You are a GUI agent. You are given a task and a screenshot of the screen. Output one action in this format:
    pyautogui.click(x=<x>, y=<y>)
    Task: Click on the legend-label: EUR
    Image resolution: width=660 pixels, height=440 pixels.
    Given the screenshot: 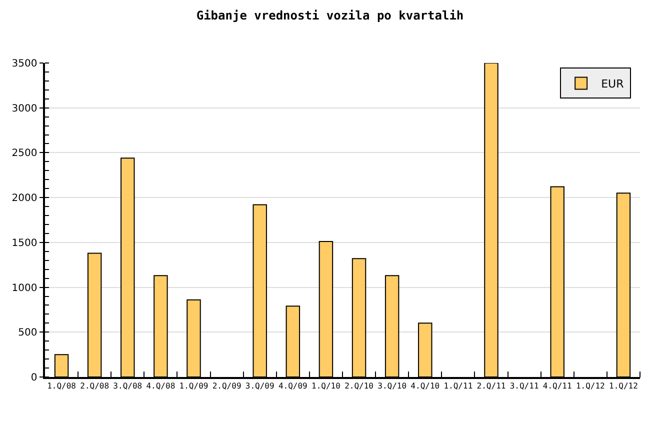 What is the action you would take?
    pyautogui.click(x=612, y=84)
    